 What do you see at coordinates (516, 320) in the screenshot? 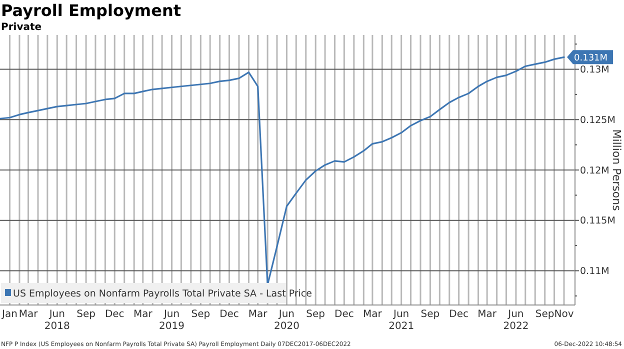
I see `x-tick-label: Jun 2022` at bounding box center [516, 320].